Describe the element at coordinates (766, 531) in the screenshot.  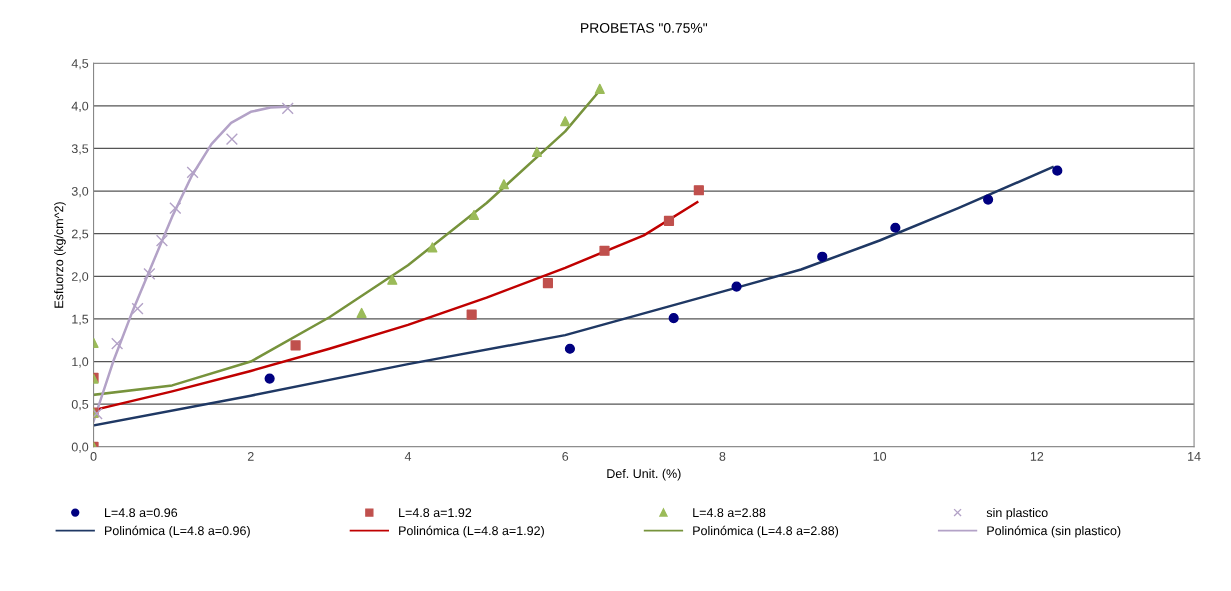
I see `legend-label: Polinómica (L=4.8 a=2.88)` at that location.